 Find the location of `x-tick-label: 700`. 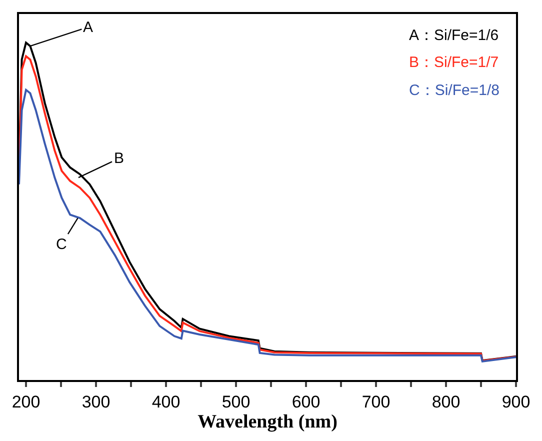

x-tick-label: 700 is located at coordinates (376, 402).